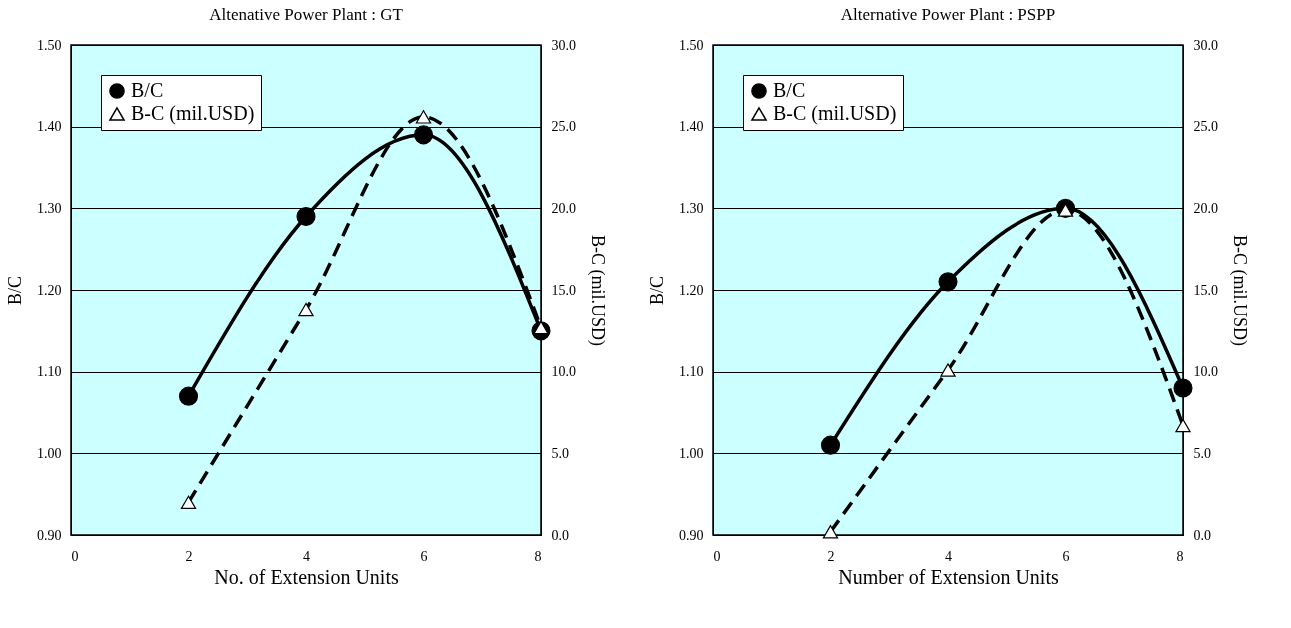 This screenshot has height=628, width=1291. What do you see at coordinates (306, 14) in the screenshot?
I see `chart-title: Altenative Power Plant : GT` at bounding box center [306, 14].